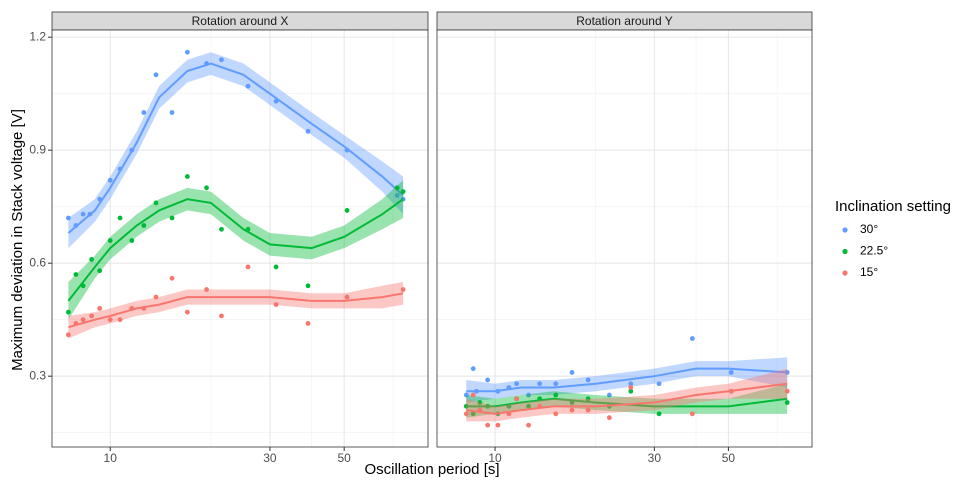 The height and width of the screenshot is (483, 957). Describe the element at coordinates (17, 240) in the screenshot. I see `y-axis-label: Maximum deviation in Stack voltage [V]` at that location.